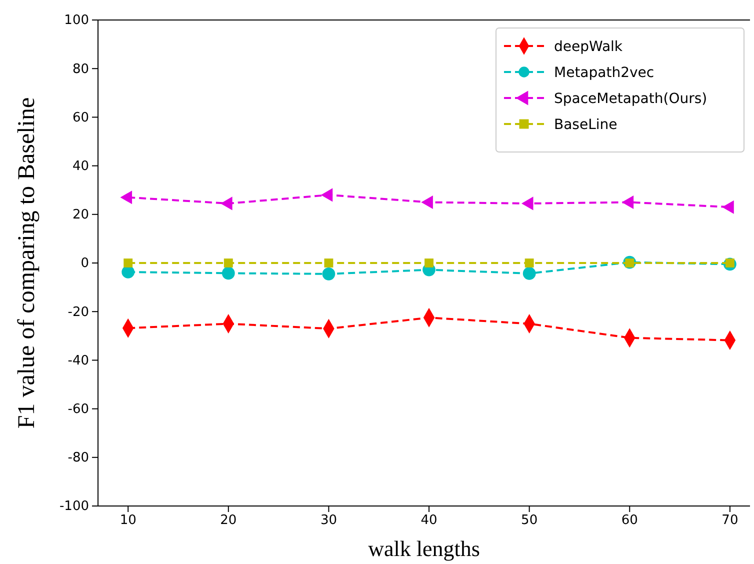 Image resolution: width=754 pixels, height=564 pixels. Describe the element at coordinates (730, 520) in the screenshot. I see `x-tick-label: 70` at that location.